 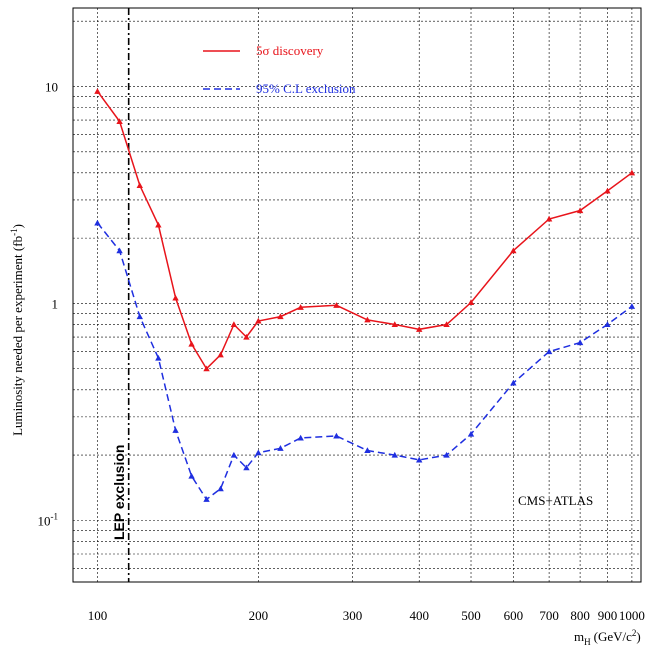 I want to click on y-tick-label: 10, so click(x=51, y=86).